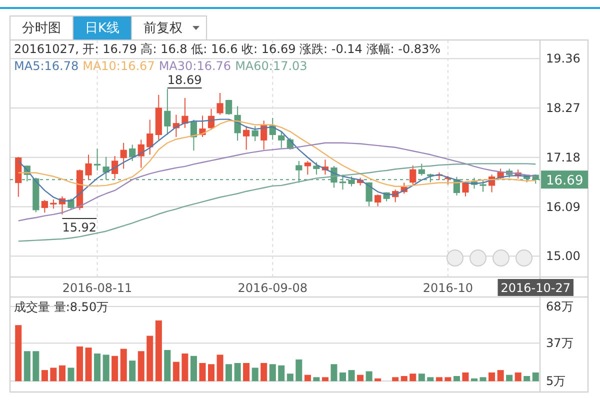  What do you see at coordinates (563, 59) in the screenshot?
I see `y-tick-label: 19.36` at bounding box center [563, 59].